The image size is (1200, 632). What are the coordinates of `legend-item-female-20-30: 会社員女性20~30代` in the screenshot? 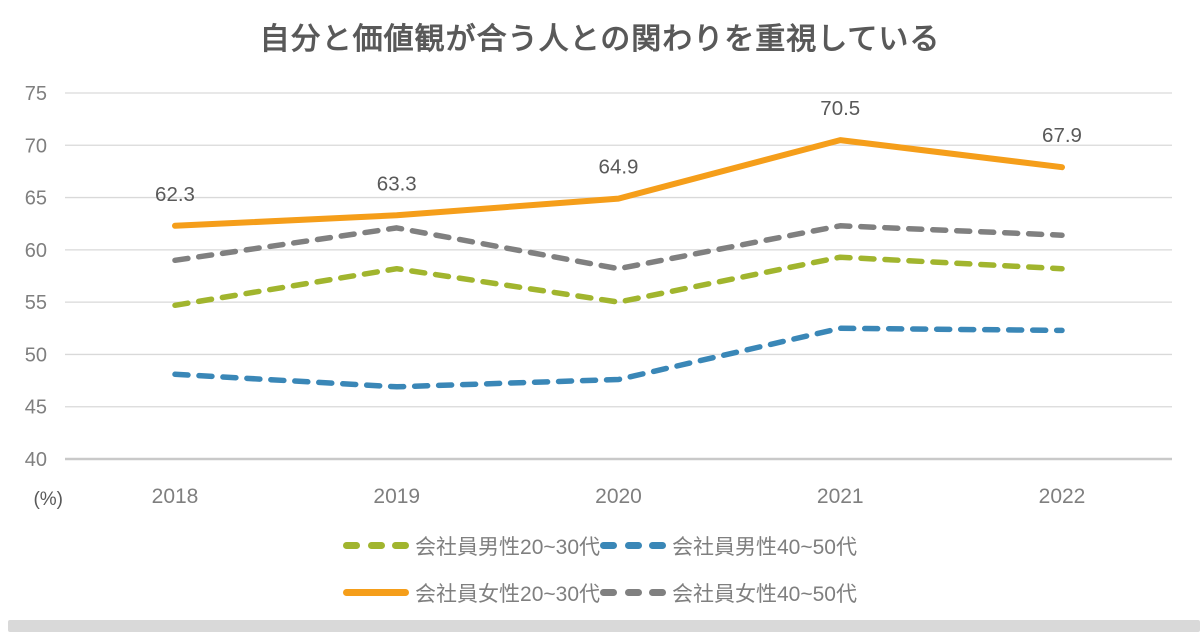 It's located at (471, 593).